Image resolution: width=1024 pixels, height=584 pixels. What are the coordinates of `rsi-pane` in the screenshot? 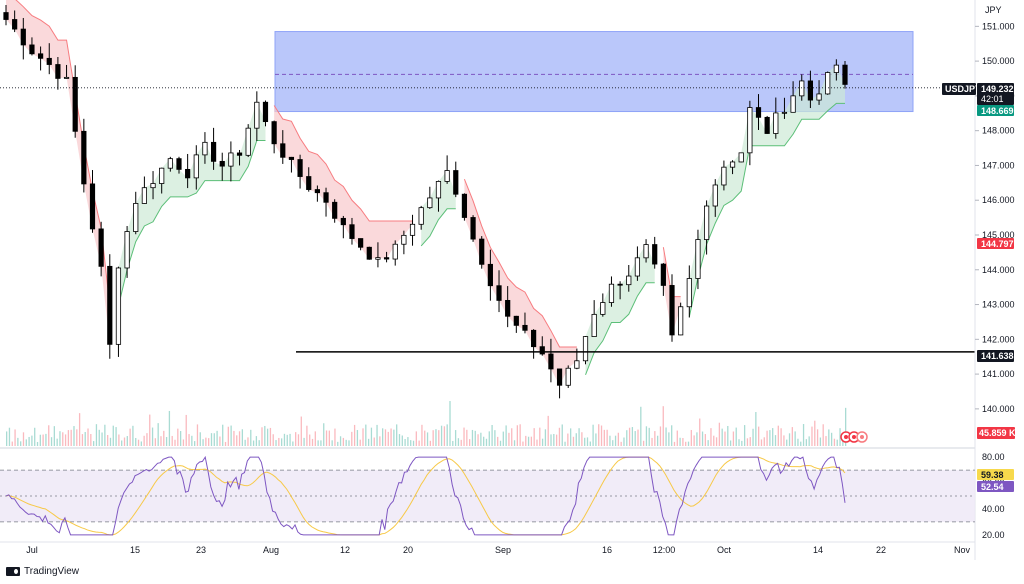 It's located at (487, 495).